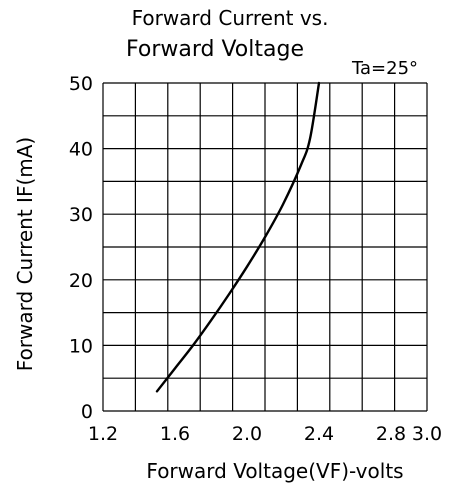 This screenshot has height=488, width=465. I want to click on y-tick-label: 0, so click(87, 412).